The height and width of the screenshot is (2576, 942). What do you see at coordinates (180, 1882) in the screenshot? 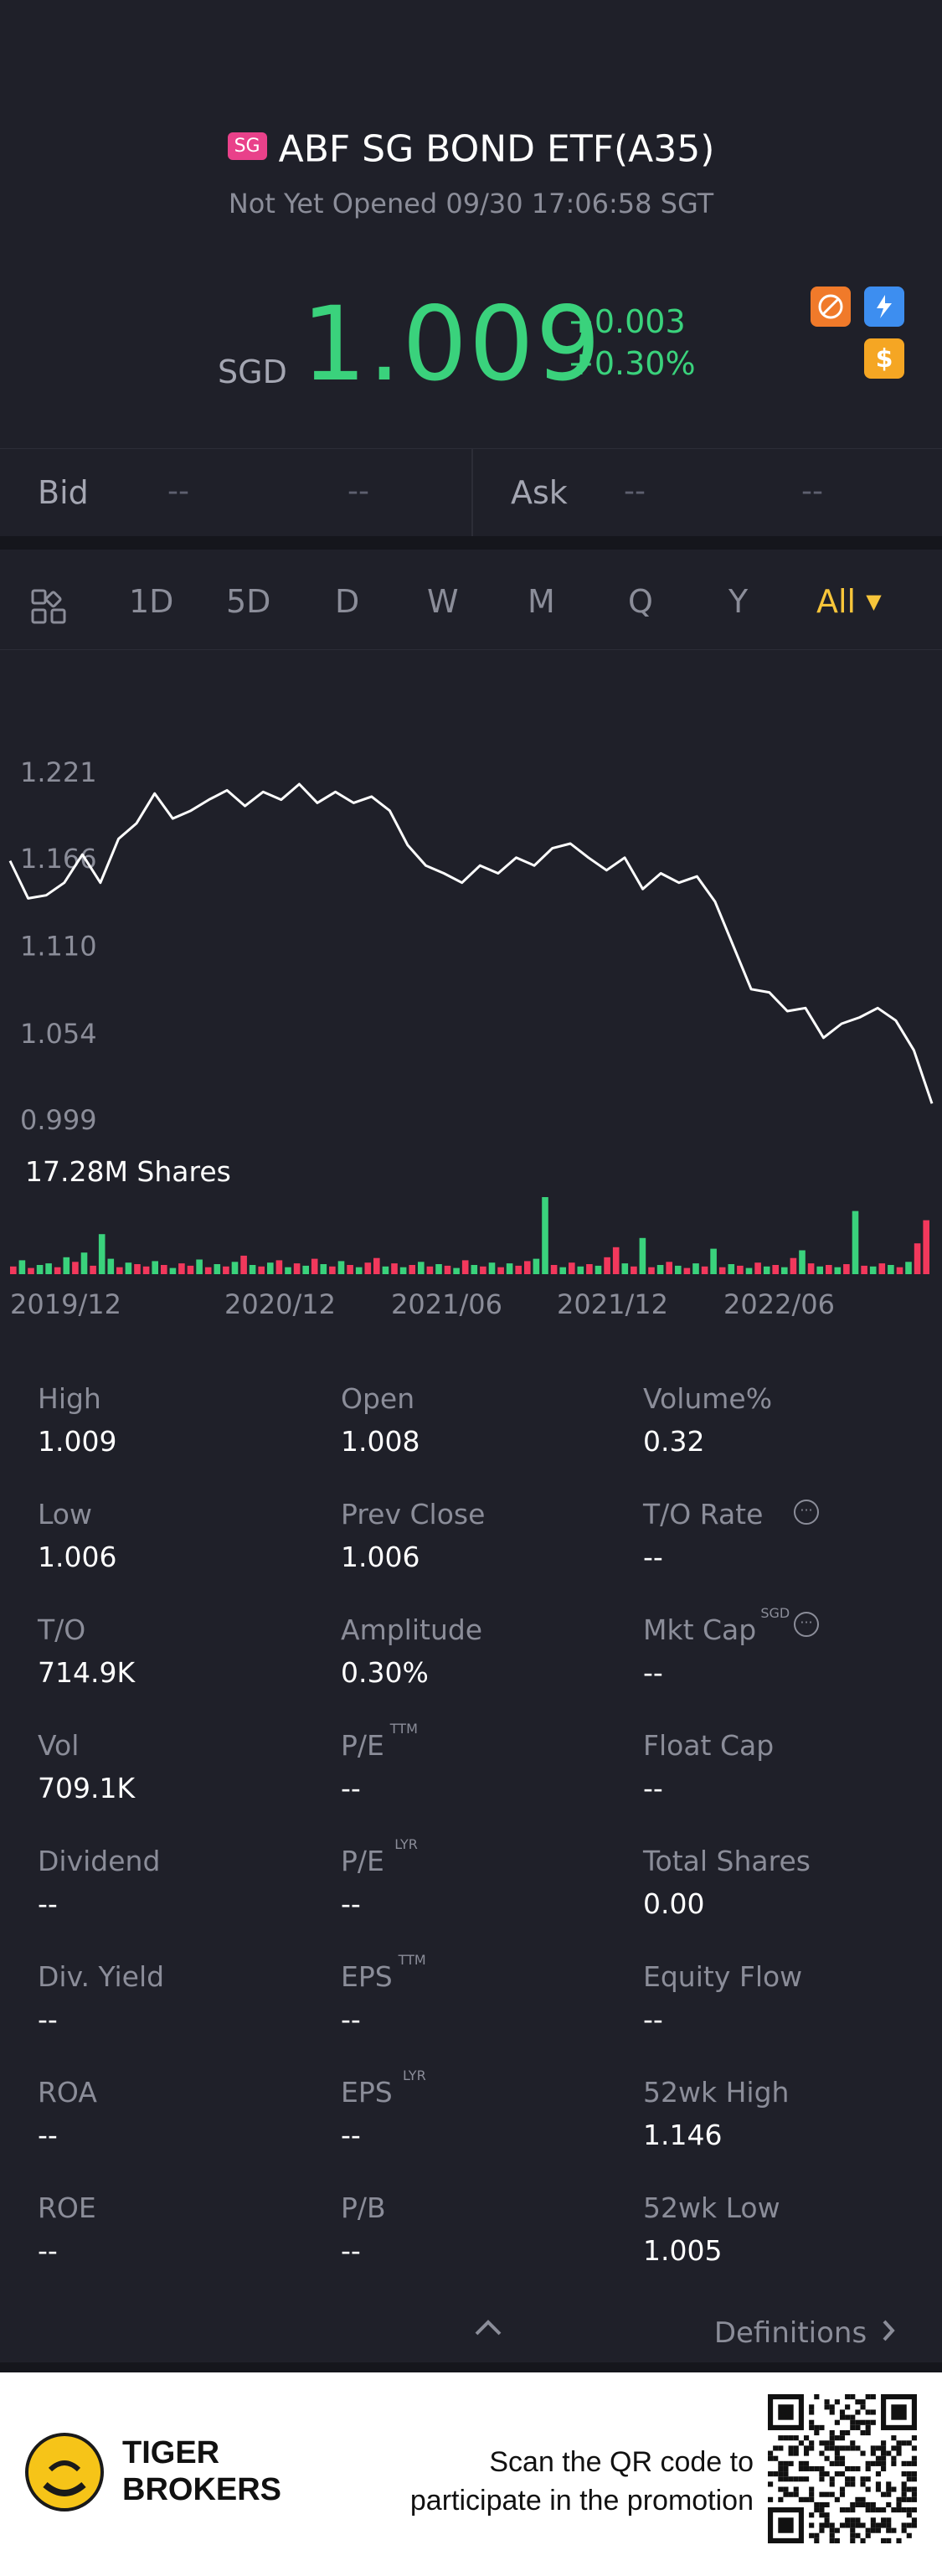
I see `metric-dividend: Dividend --` at bounding box center [180, 1882].